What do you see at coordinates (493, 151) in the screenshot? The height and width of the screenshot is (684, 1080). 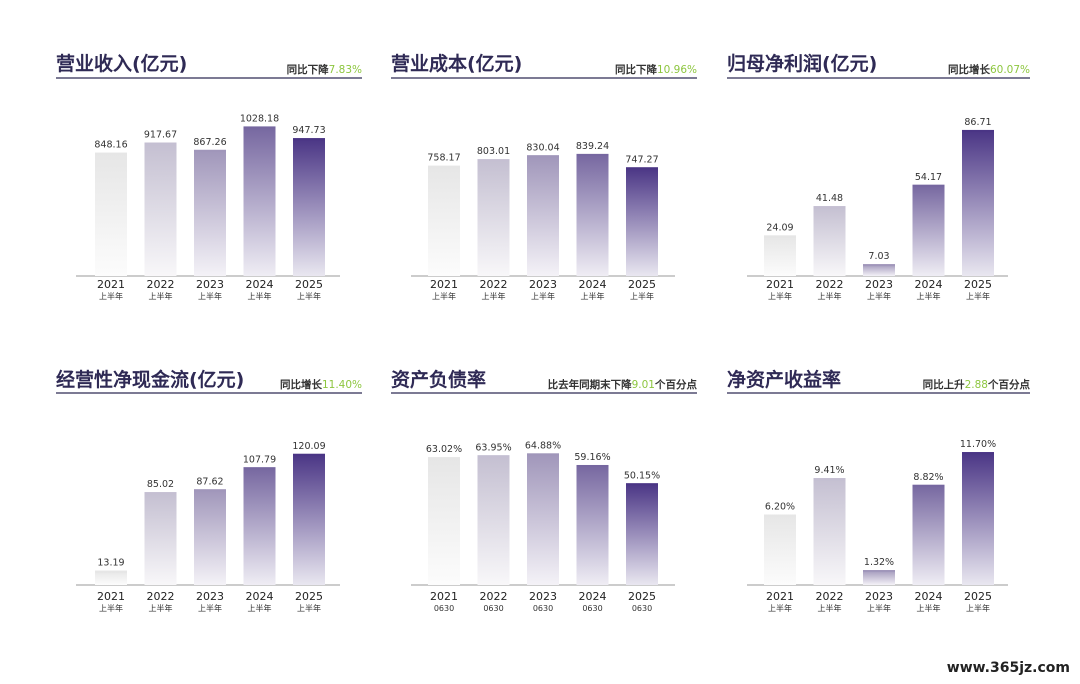 I see `value-label: 803.01` at bounding box center [493, 151].